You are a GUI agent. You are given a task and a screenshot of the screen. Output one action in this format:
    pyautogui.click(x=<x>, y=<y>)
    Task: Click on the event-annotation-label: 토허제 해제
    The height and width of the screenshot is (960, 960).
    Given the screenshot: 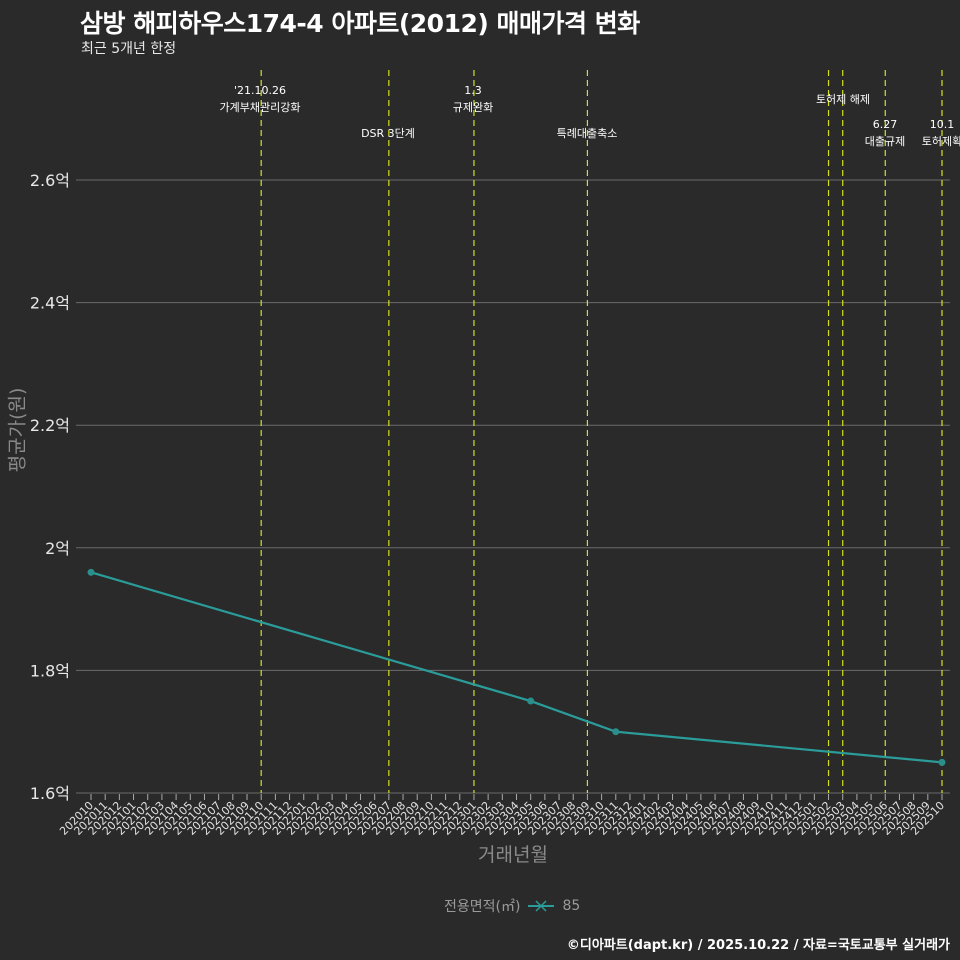 What is the action you would take?
    pyautogui.click(x=843, y=99)
    